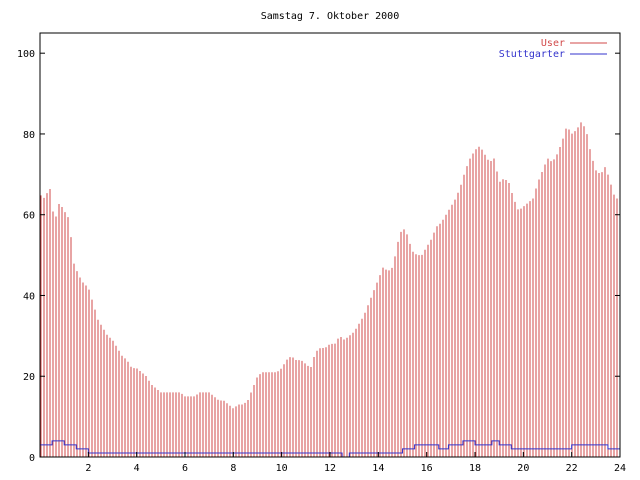 This screenshot has height=480, width=640. Describe the element at coordinates (475, 468) in the screenshot. I see `x-tick-label: 18` at that location.